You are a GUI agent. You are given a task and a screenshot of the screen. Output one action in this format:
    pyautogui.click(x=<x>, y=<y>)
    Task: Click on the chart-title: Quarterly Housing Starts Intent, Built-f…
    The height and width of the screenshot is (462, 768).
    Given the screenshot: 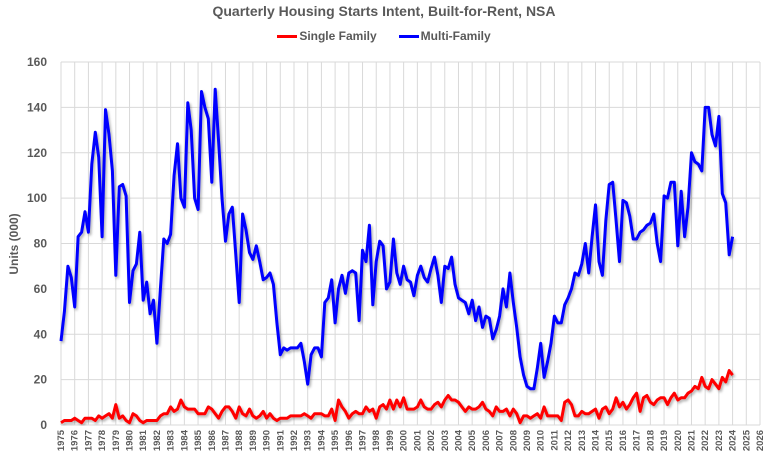 What is the action you would take?
    pyautogui.click(x=384, y=11)
    